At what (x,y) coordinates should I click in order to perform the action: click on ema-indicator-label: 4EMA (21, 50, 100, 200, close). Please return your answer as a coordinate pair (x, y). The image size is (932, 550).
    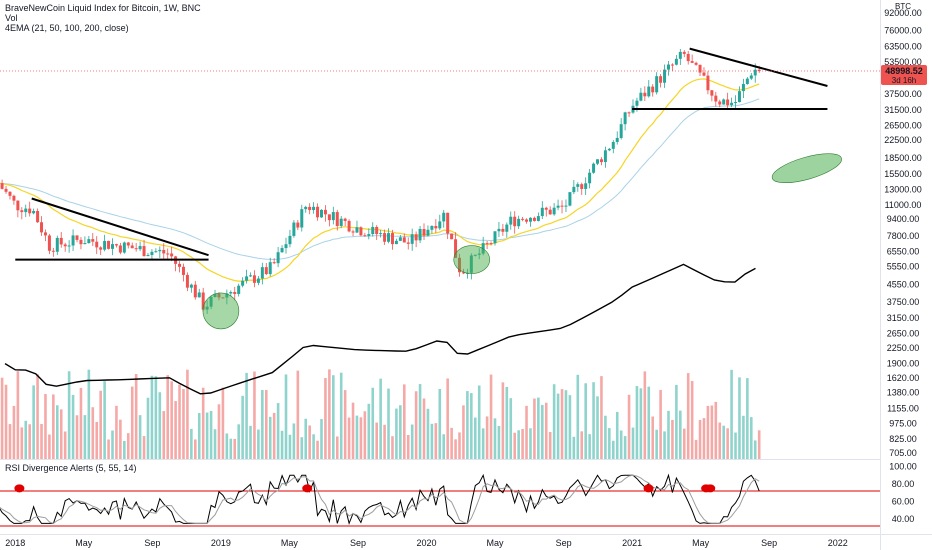
    Looking at the image, I should click on (67, 28).